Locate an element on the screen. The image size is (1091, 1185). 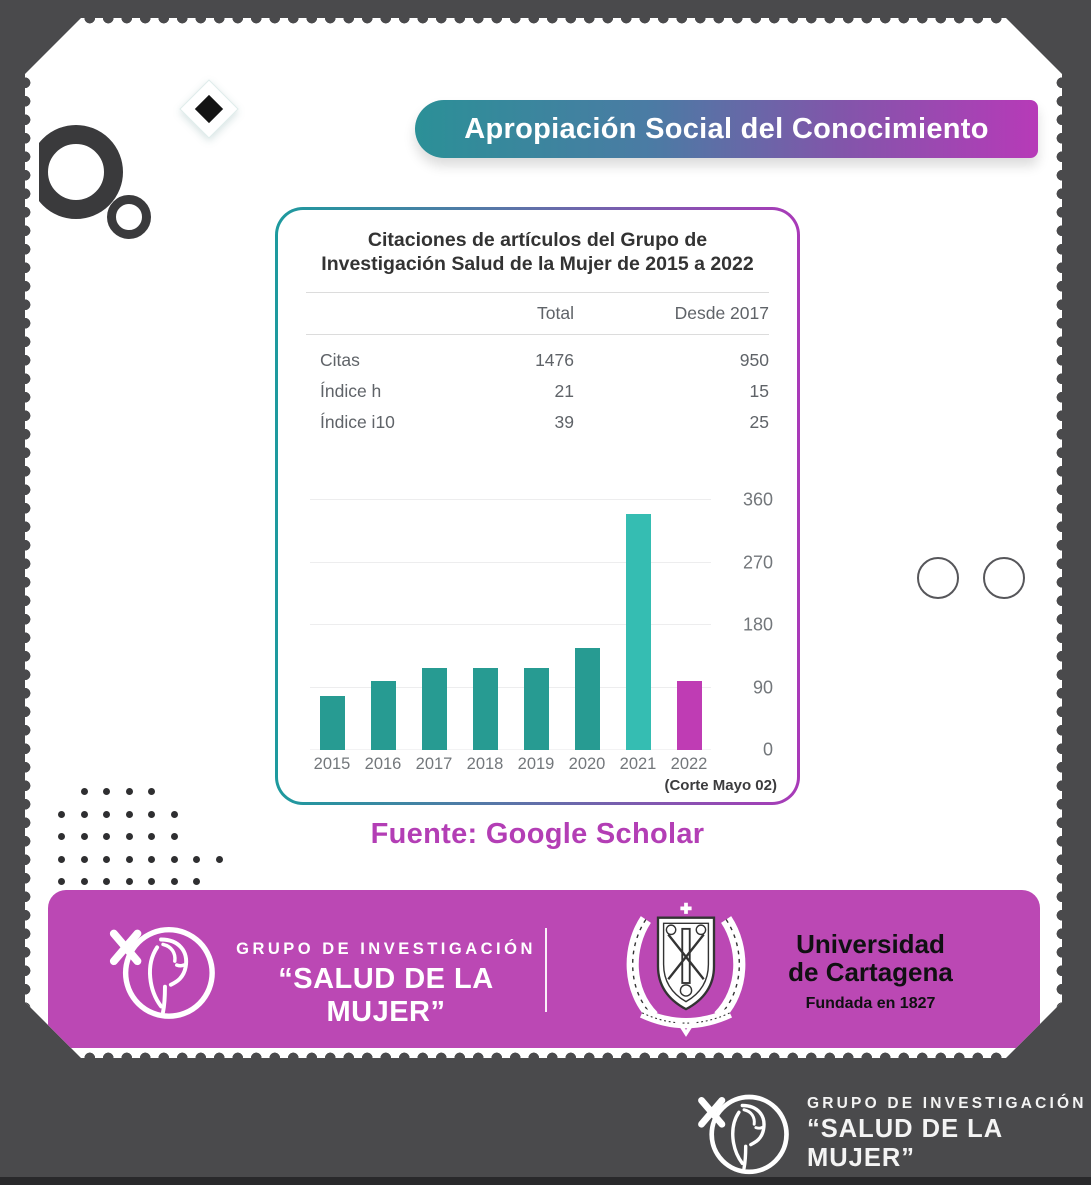
x-axis-line is located at coordinates (510, 749).